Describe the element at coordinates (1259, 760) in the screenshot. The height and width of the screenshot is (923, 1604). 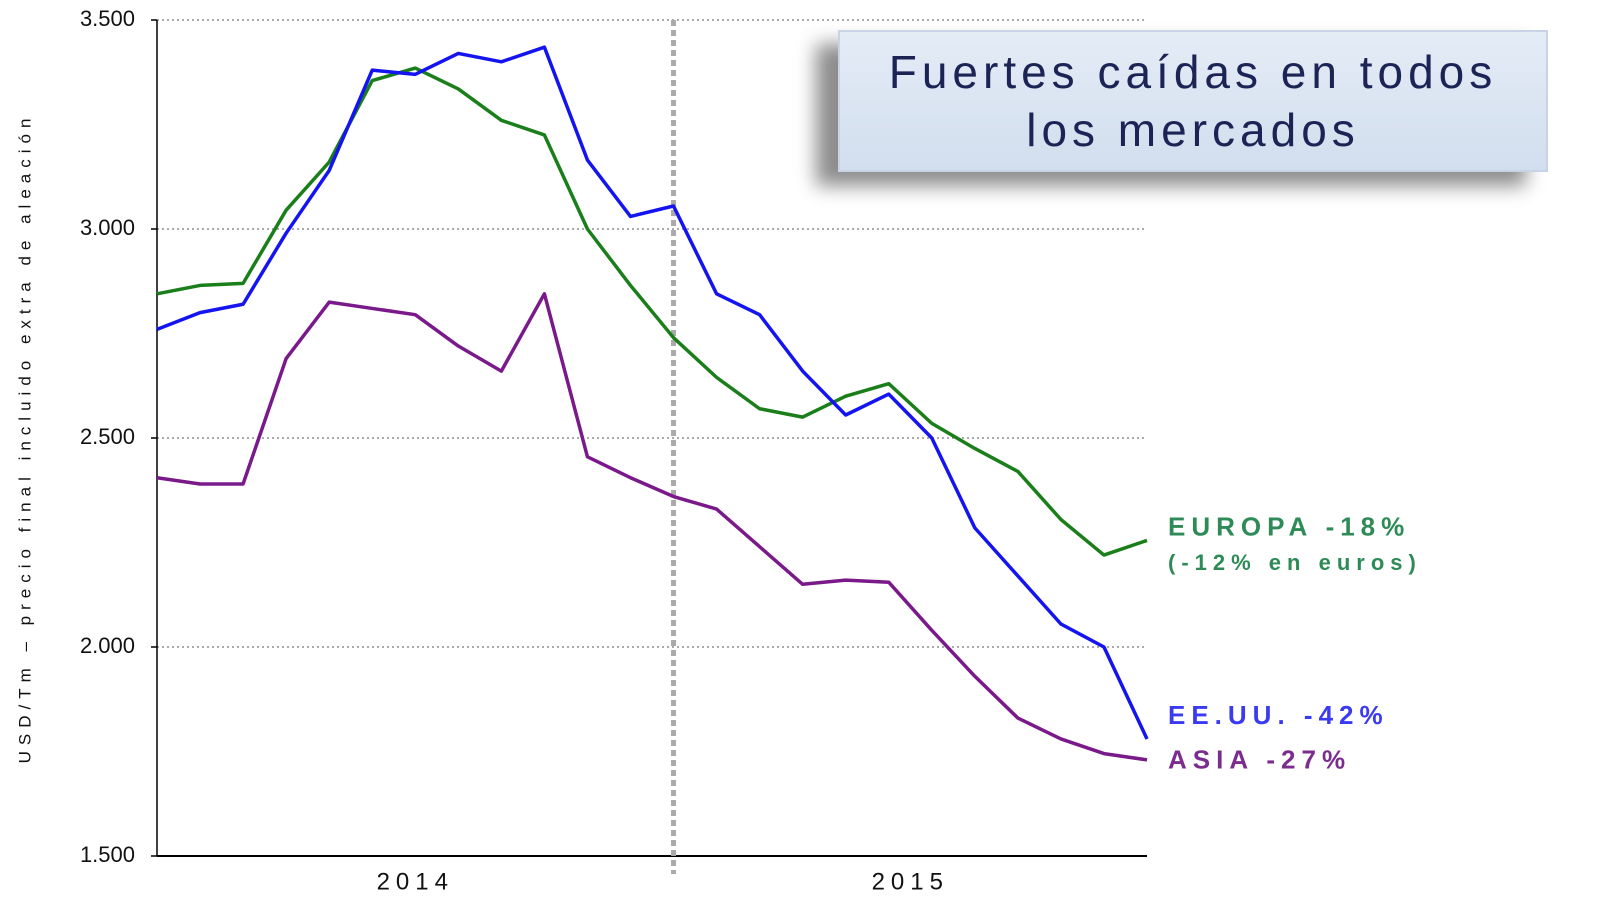
I see `series-label: ASIA -27%` at that location.